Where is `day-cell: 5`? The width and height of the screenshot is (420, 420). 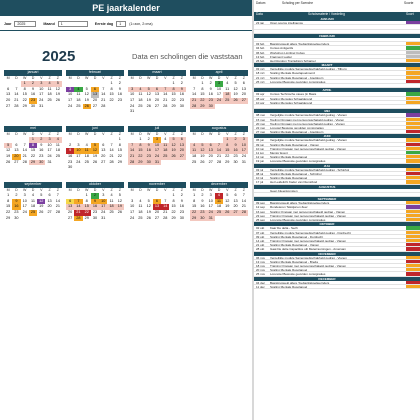 day-cell: 5 is located at coordinates (57, 84).